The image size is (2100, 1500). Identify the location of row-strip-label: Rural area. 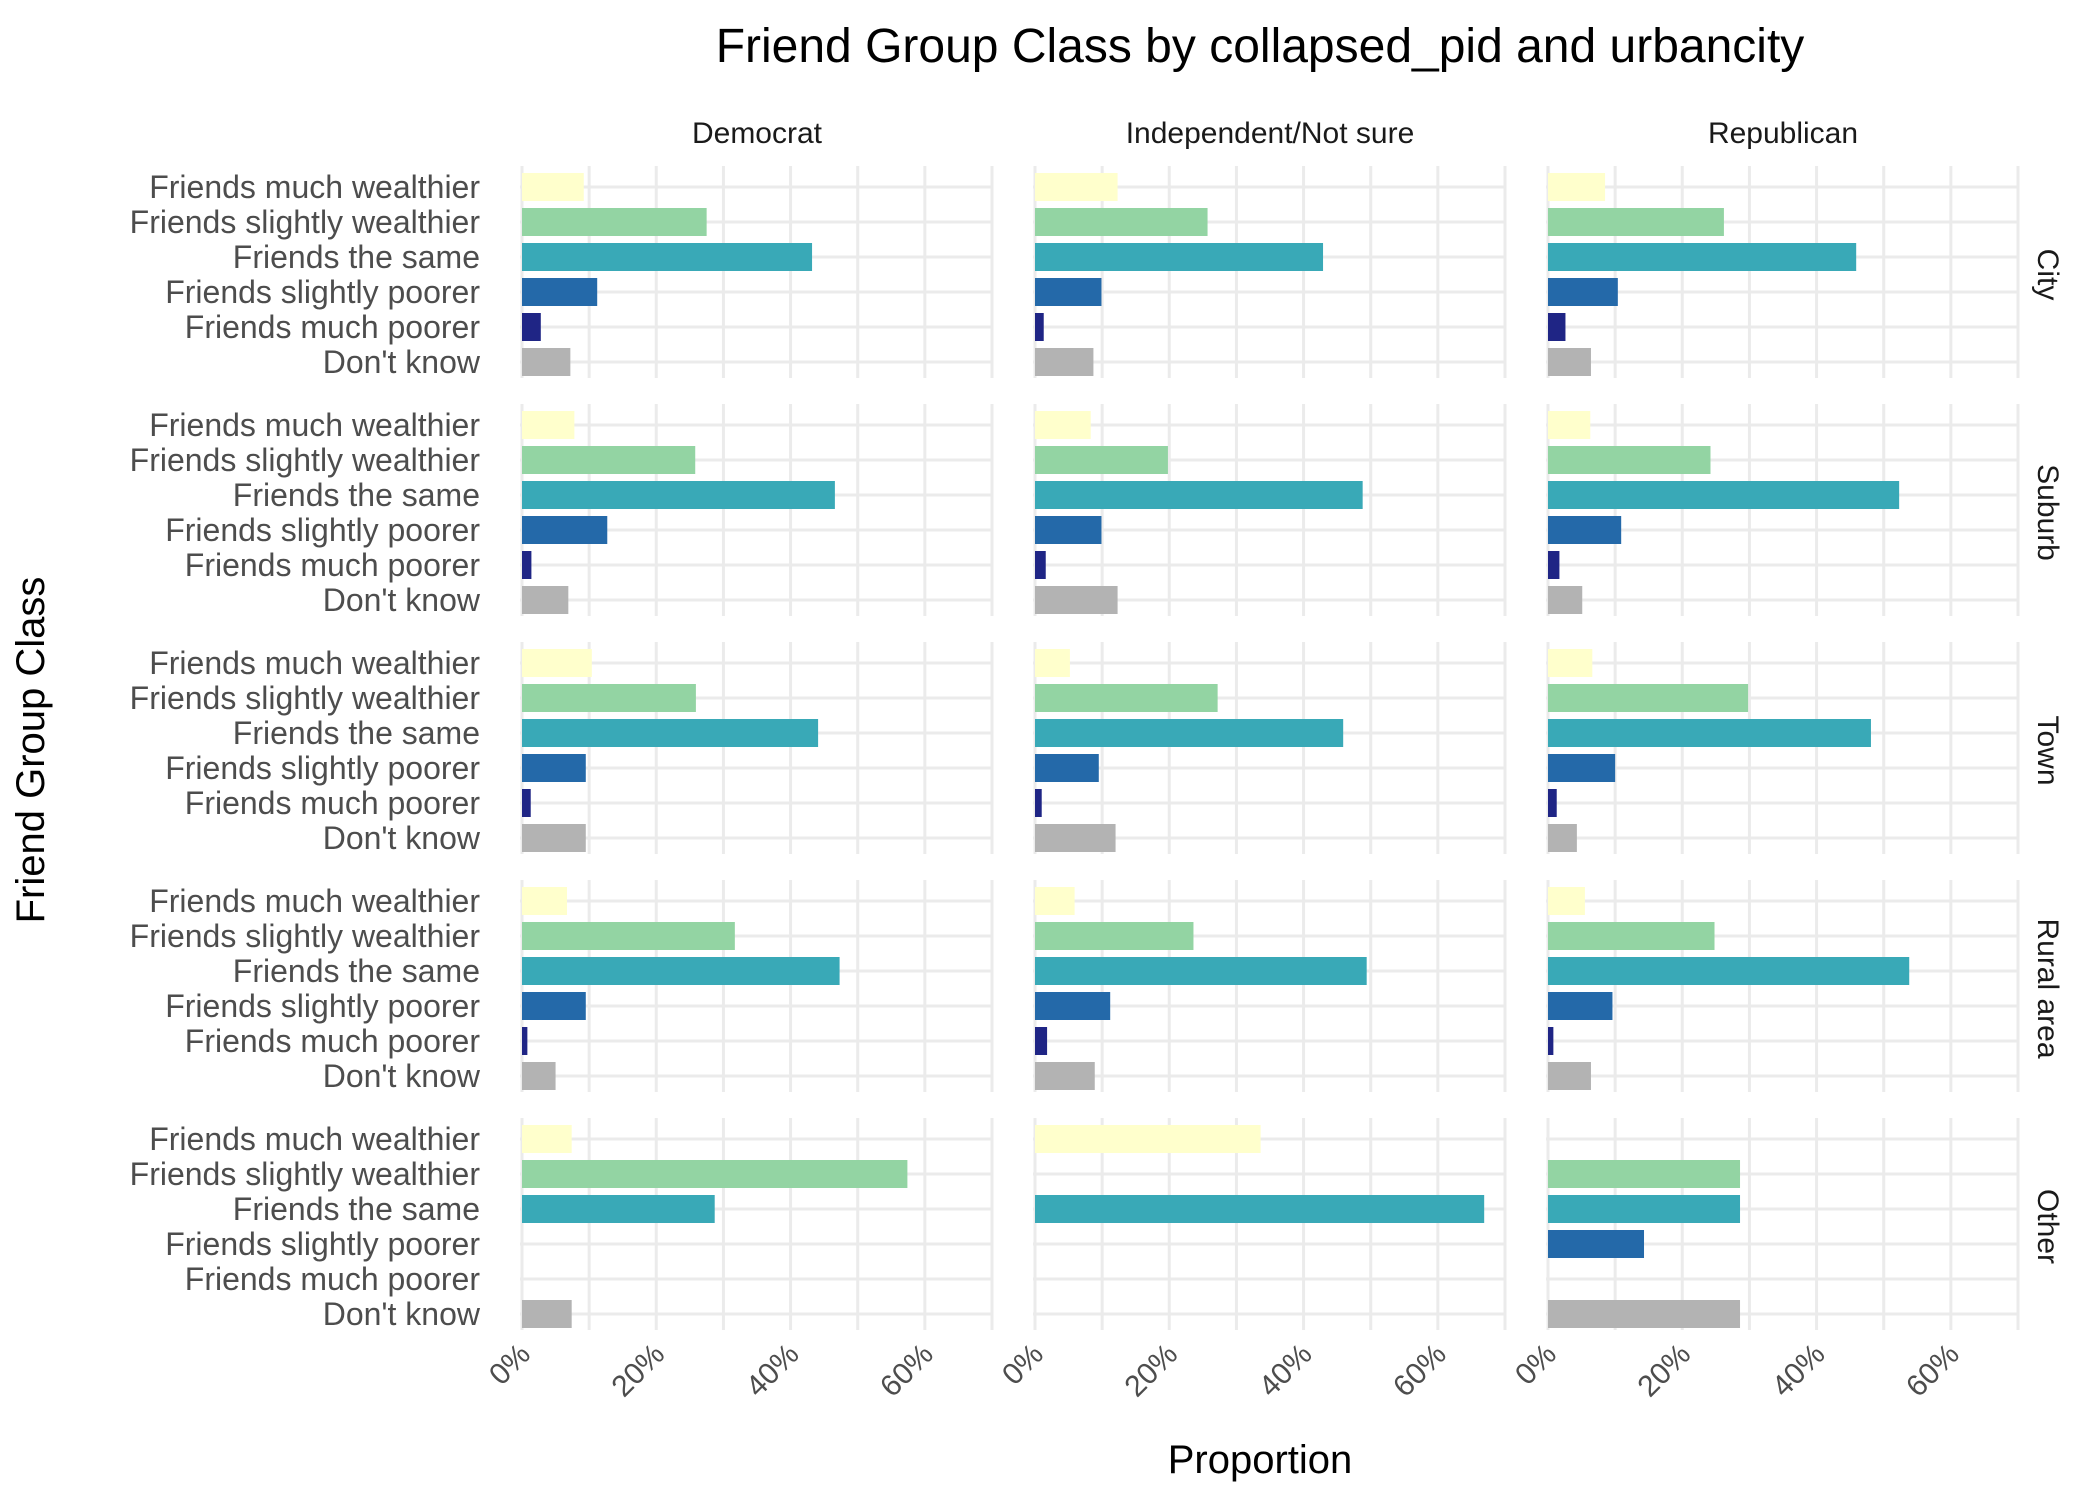
(2047, 988).